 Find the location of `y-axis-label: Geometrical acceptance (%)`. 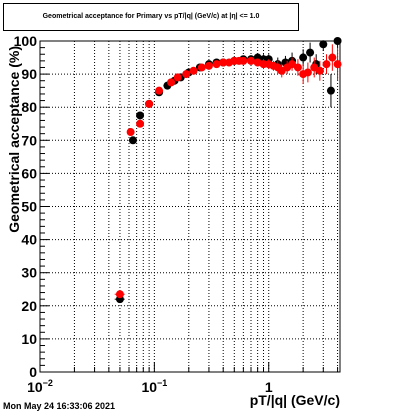

y-axis-label: Geometrical acceptance (%) is located at coordinates (14, 139).